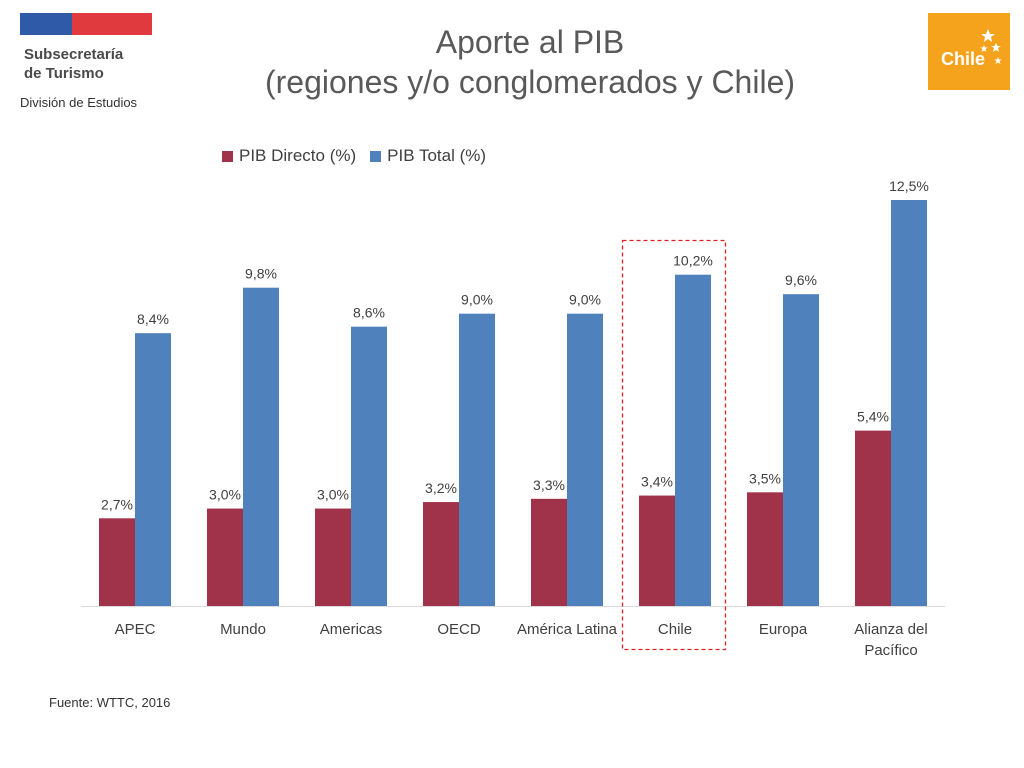 This screenshot has height=768, width=1024. I want to click on x-tick-label: APEC, so click(135, 629).